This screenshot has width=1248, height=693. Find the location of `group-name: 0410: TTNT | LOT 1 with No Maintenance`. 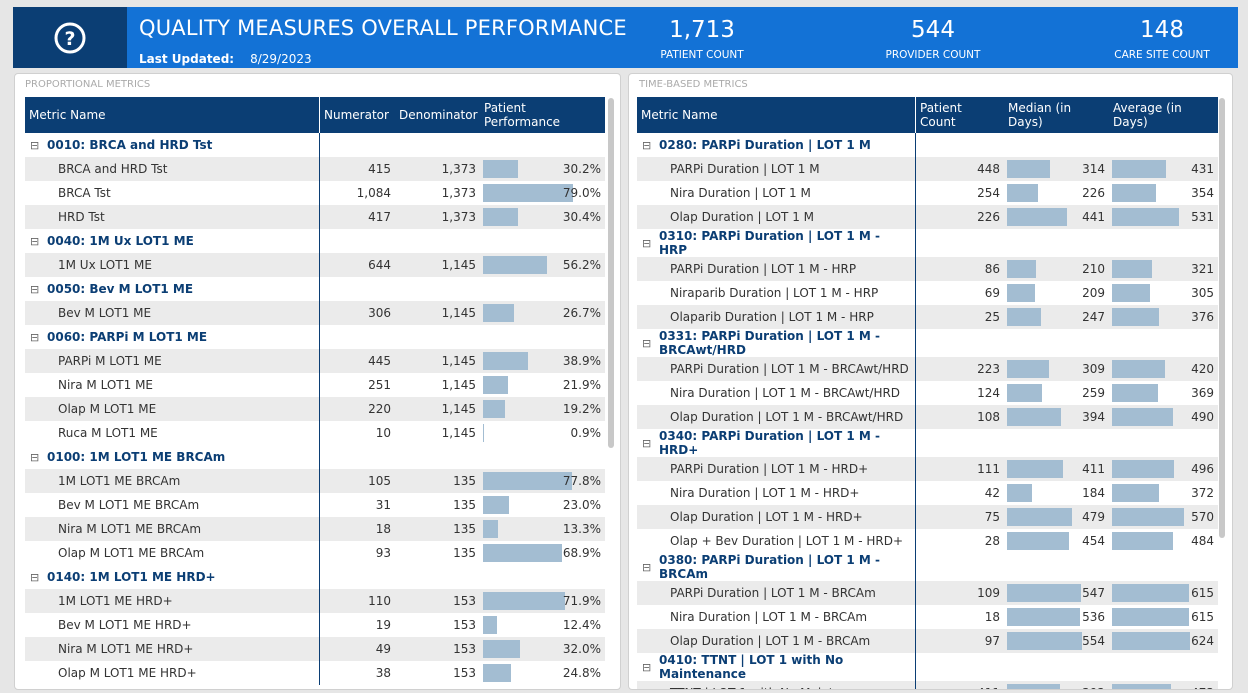

group-name: 0410: TTNT | LOT 1 with No Maintenance is located at coordinates (776, 667).